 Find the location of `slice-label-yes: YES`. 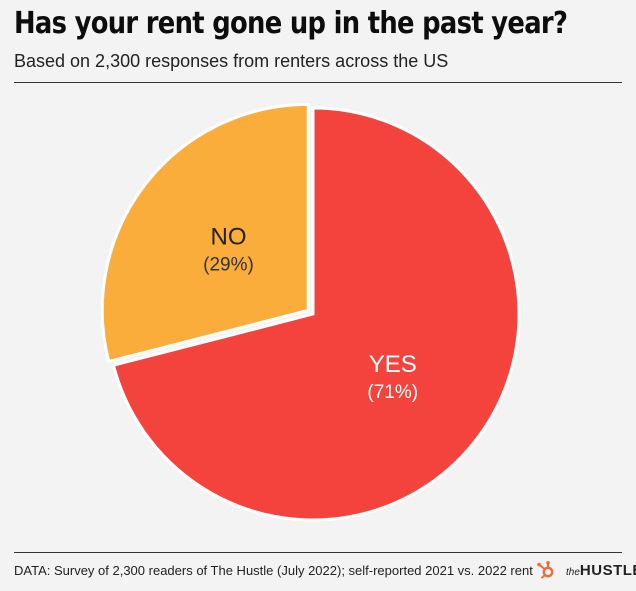

slice-label-yes: YES is located at coordinates (393, 364).